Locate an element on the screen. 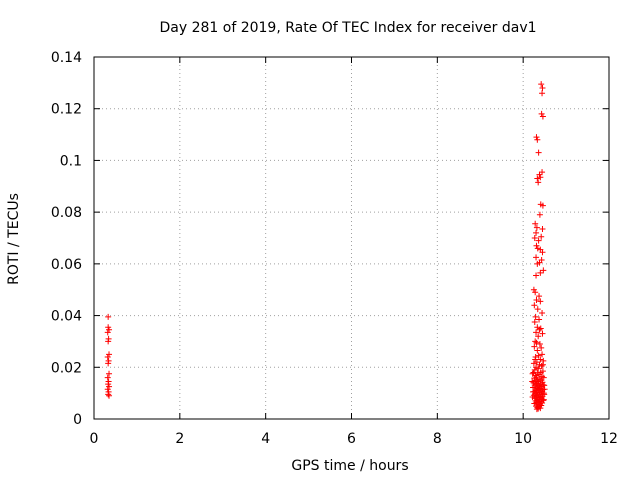 The image size is (640, 480). y-axis-label: ROTI / TECUs is located at coordinates (14, 239).